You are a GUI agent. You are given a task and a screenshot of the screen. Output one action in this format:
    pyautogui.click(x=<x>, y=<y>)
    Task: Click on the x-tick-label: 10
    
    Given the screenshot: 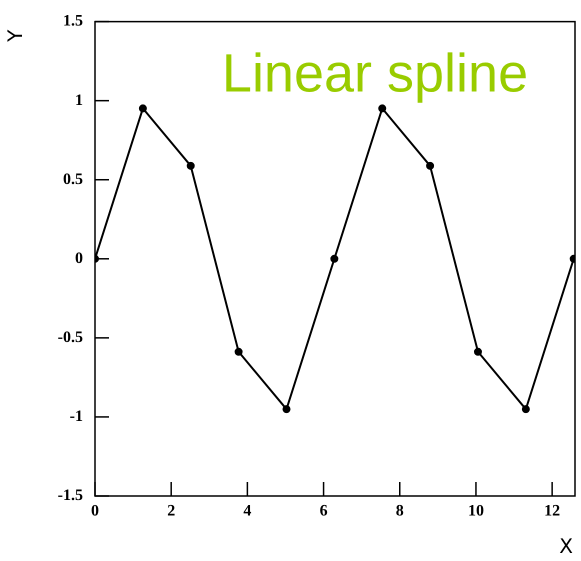 What is the action you would take?
    pyautogui.click(x=476, y=511)
    